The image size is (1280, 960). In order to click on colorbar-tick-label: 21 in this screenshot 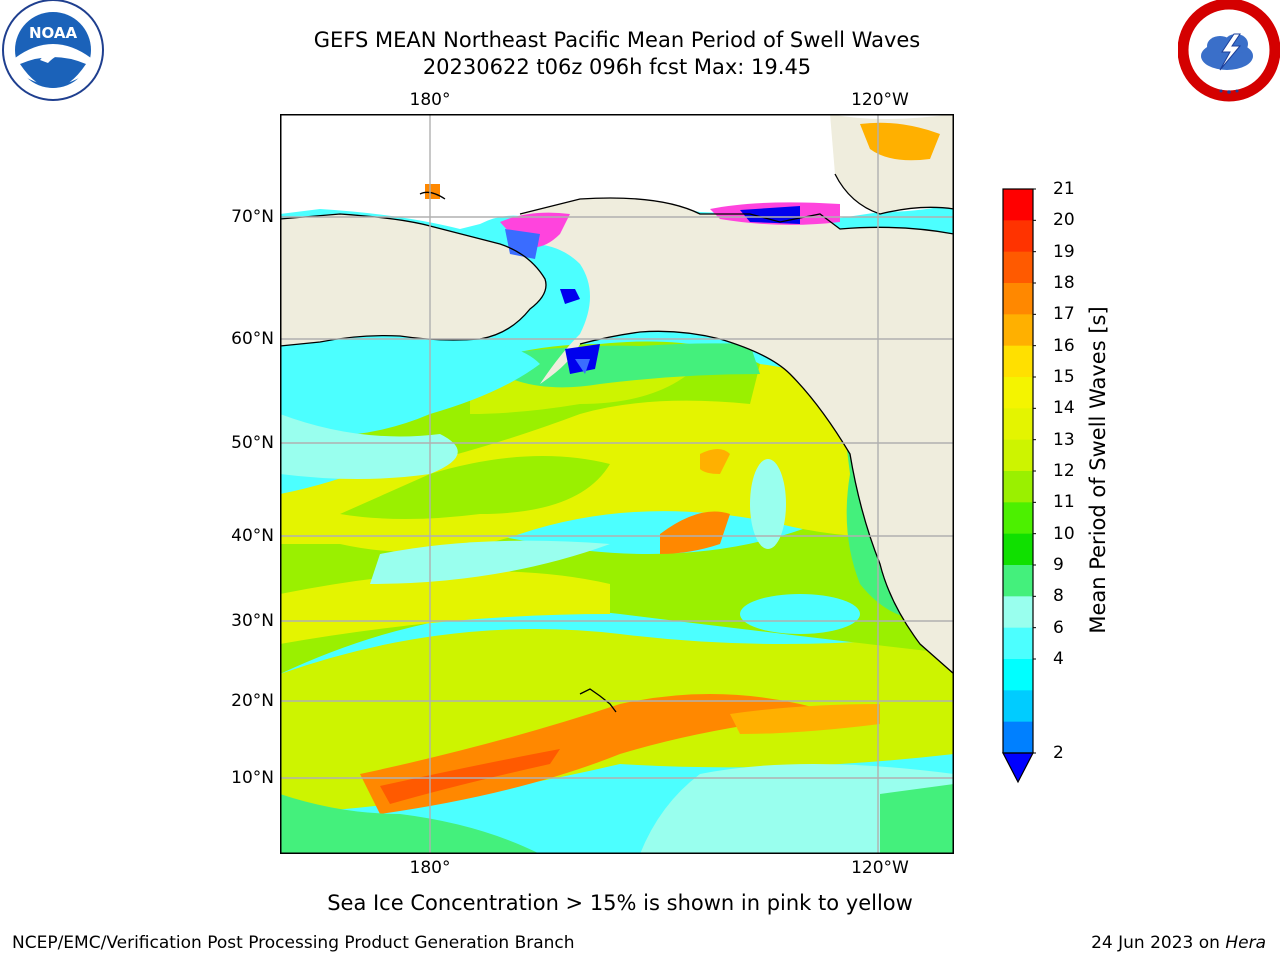, I will do `click(1064, 189)`.